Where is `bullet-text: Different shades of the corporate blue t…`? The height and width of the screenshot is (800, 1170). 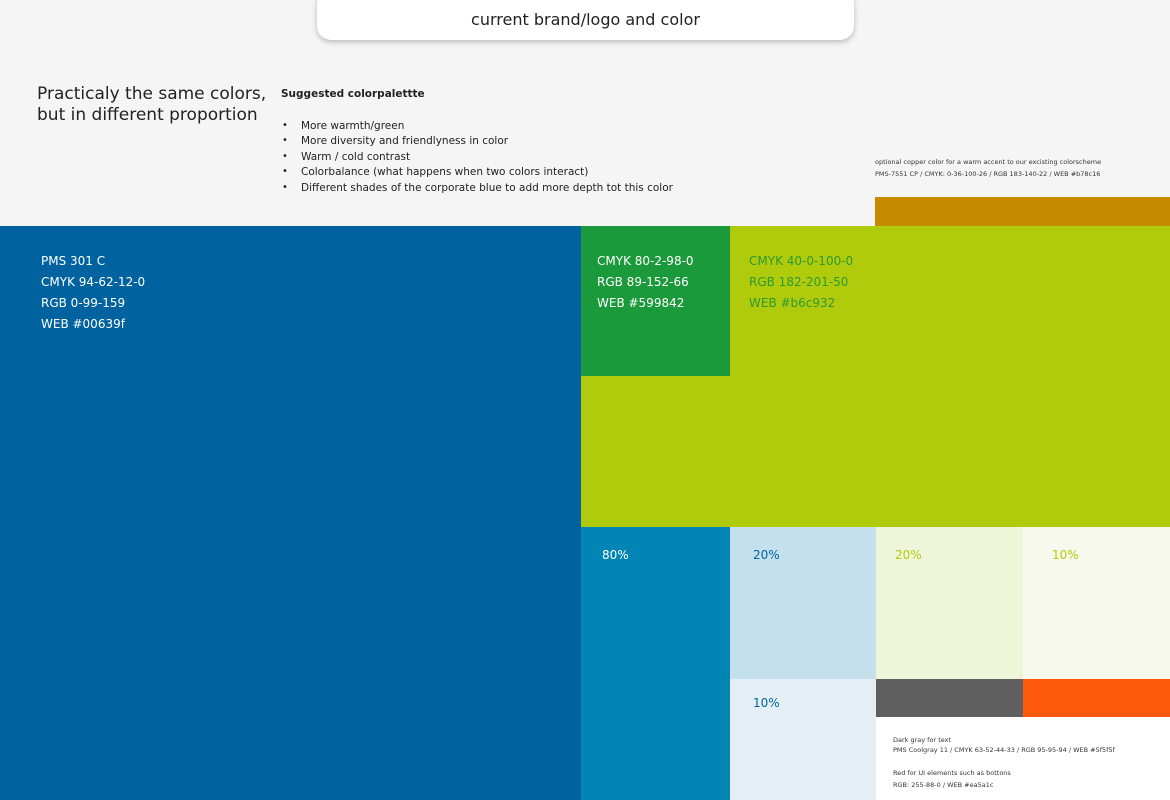
bullet-text: Different shades of the corporate blue t… is located at coordinates (487, 187).